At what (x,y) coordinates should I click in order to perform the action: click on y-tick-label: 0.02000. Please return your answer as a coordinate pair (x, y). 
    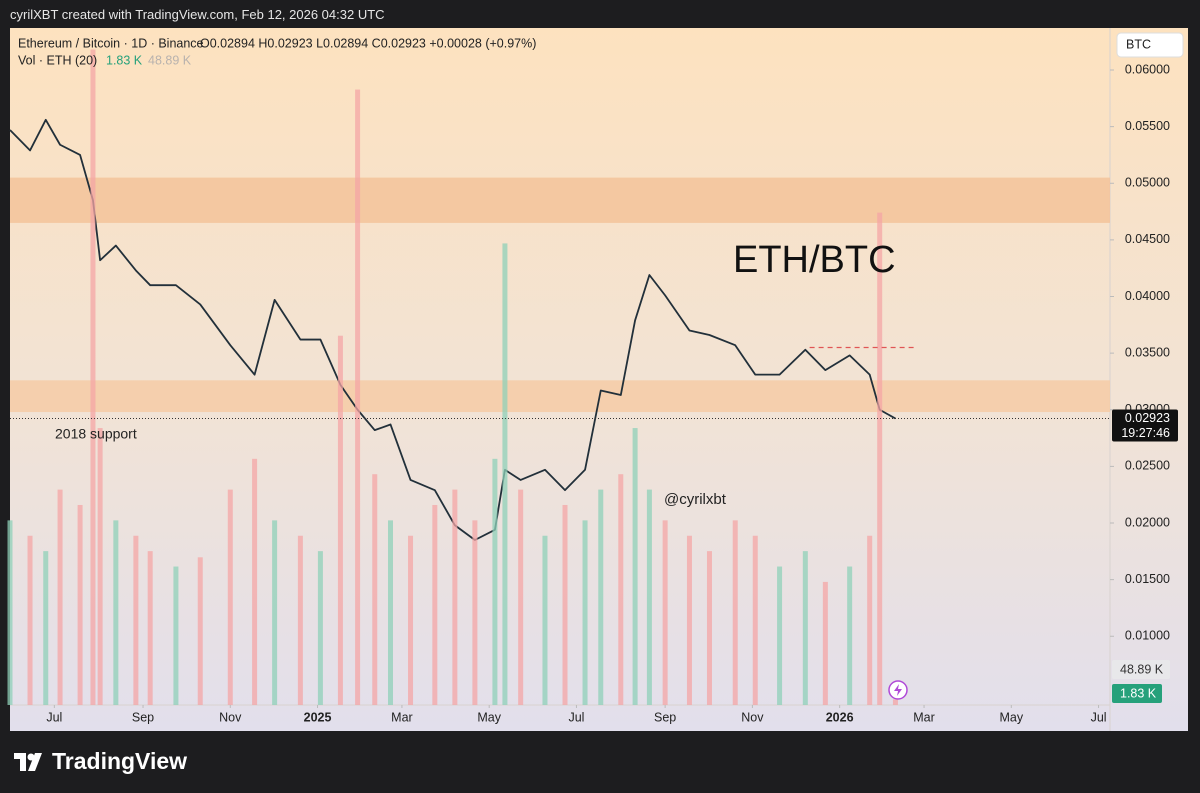
    Looking at the image, I should click on (1147, 522).